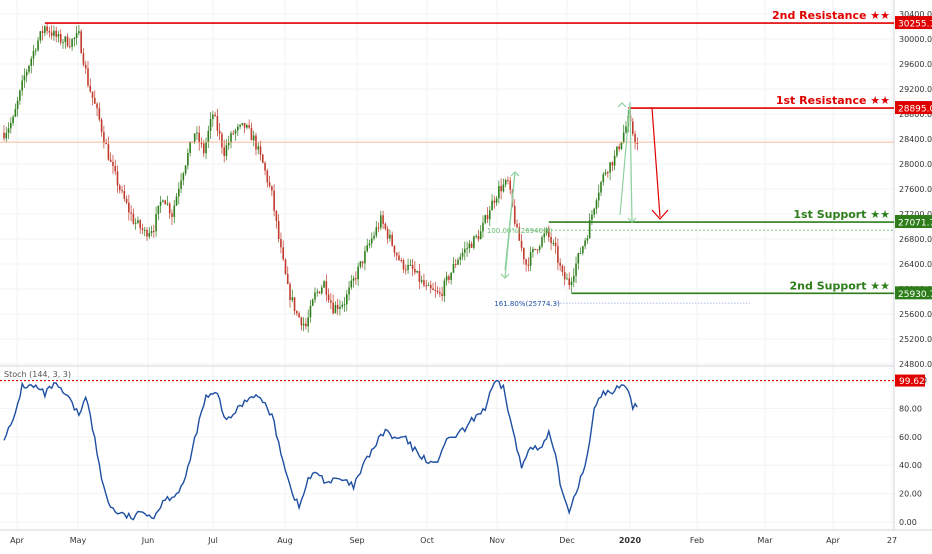 This screenshot has height=554, width=932. What do you see at coordinates (892, 540) in the screenshot?
I see `time-tick-label: 27` at bounding box center [892, 540].